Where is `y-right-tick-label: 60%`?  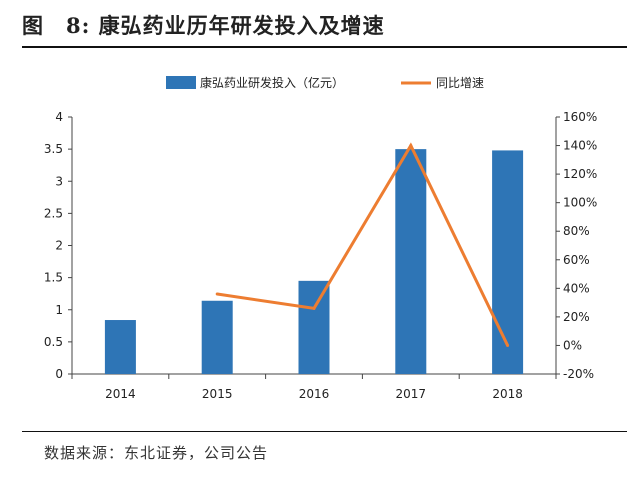
y-right-tick-label: 60% is located at coordinates (576, 260).